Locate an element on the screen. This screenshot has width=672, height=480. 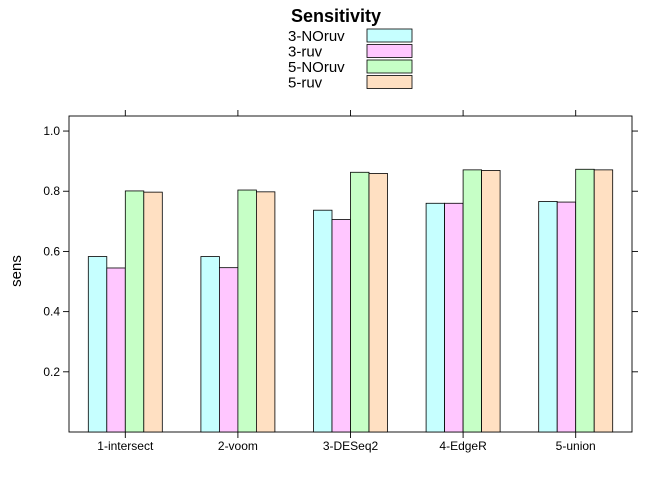
y-tick-label: 0.4 is located at coordinates (51, 312).